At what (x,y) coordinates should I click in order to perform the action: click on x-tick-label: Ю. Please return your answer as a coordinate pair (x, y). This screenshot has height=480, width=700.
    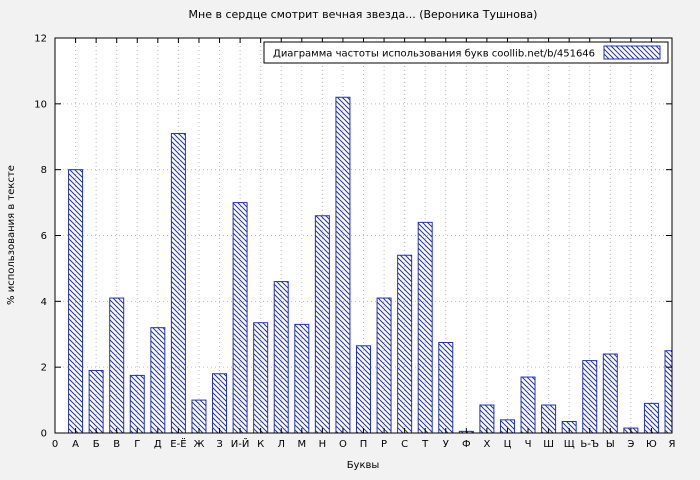
    Looking at the image, I should click on (651, 444).